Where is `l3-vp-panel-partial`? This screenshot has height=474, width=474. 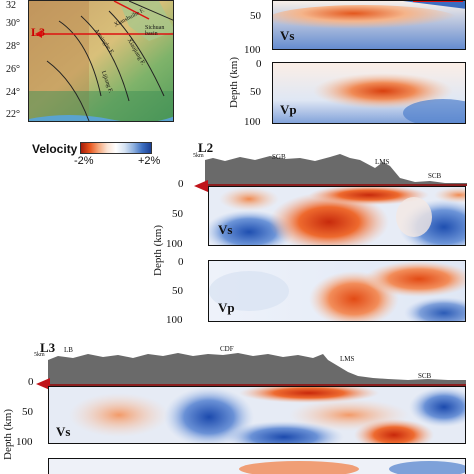 l3-vp-panel-partial is located at coordinates (257, 466).